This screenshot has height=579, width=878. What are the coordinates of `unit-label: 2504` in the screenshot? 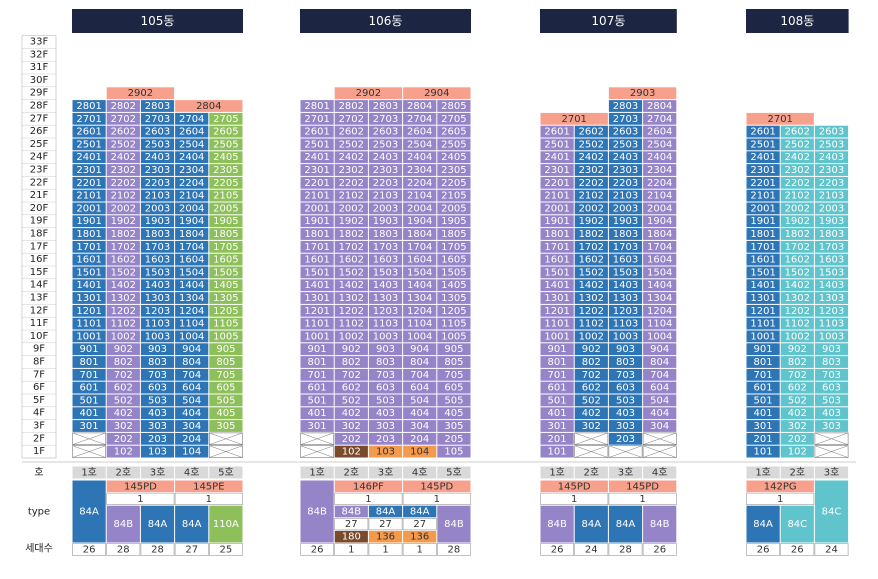 It's located at (191, 144).